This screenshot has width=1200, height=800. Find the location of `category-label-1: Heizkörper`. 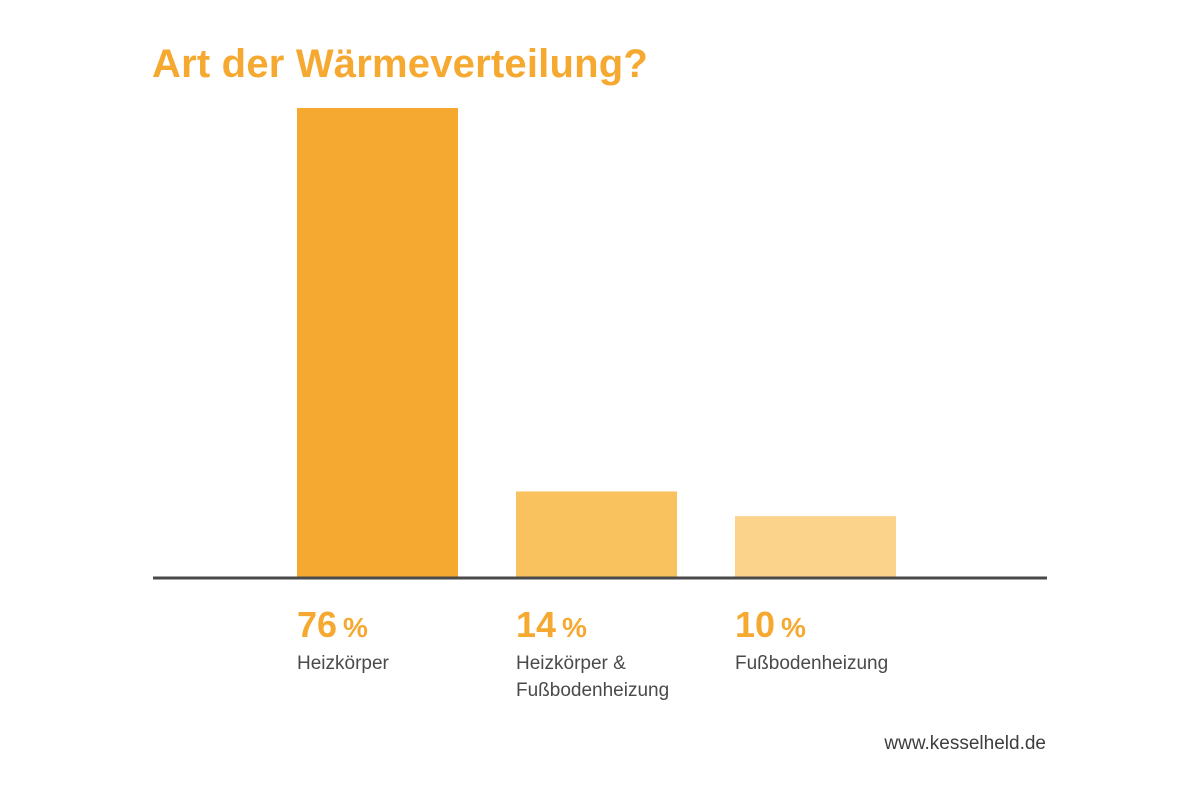

category-label-1: Heizkörper is located at coordinates (343, 663).